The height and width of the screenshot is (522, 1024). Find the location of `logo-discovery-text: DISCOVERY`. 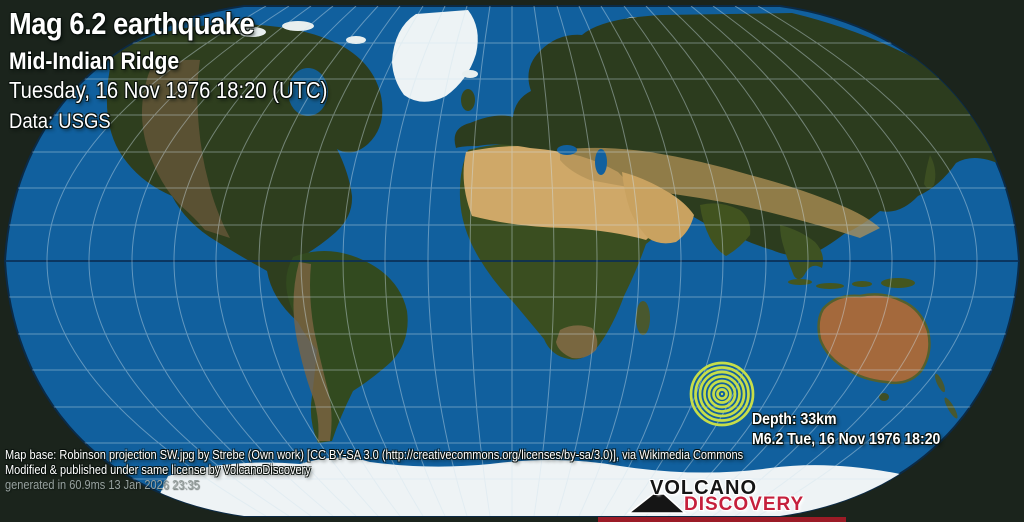

logo-discovery-text: DISCOVERY is located at coordinates (744, 504).